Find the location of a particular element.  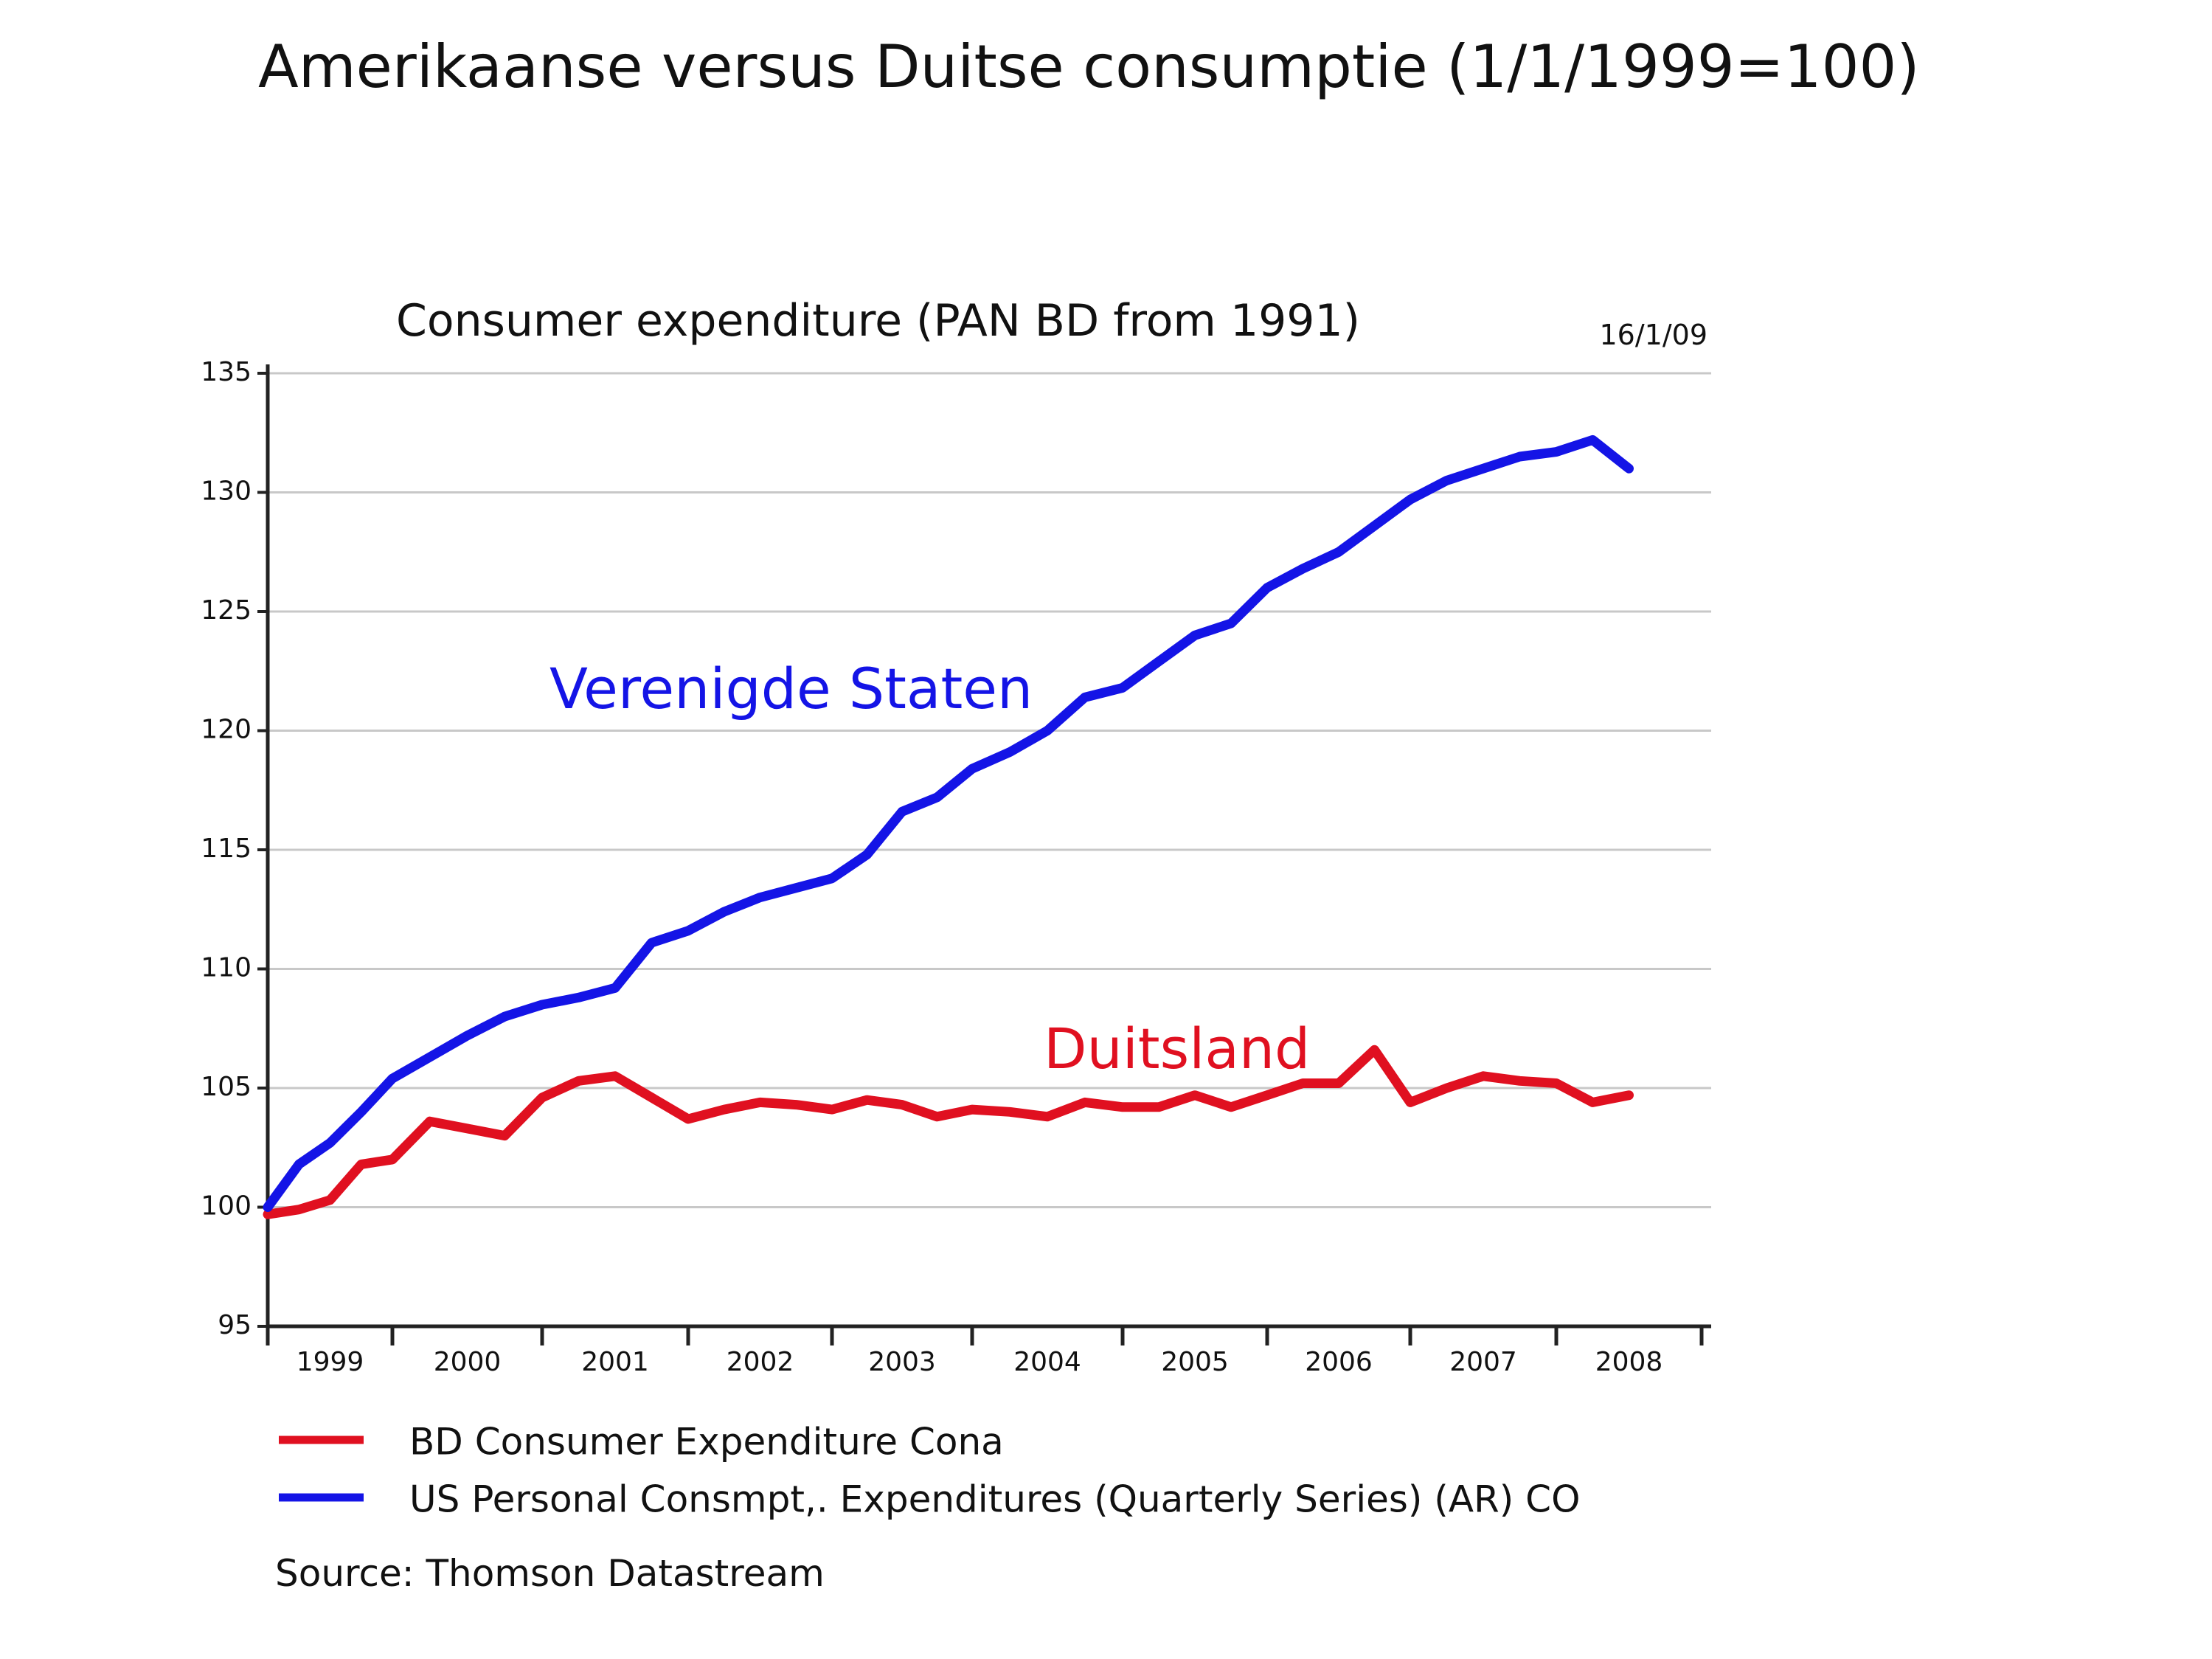

y-tick-label: 105 is located at coordinates (227, 1087).